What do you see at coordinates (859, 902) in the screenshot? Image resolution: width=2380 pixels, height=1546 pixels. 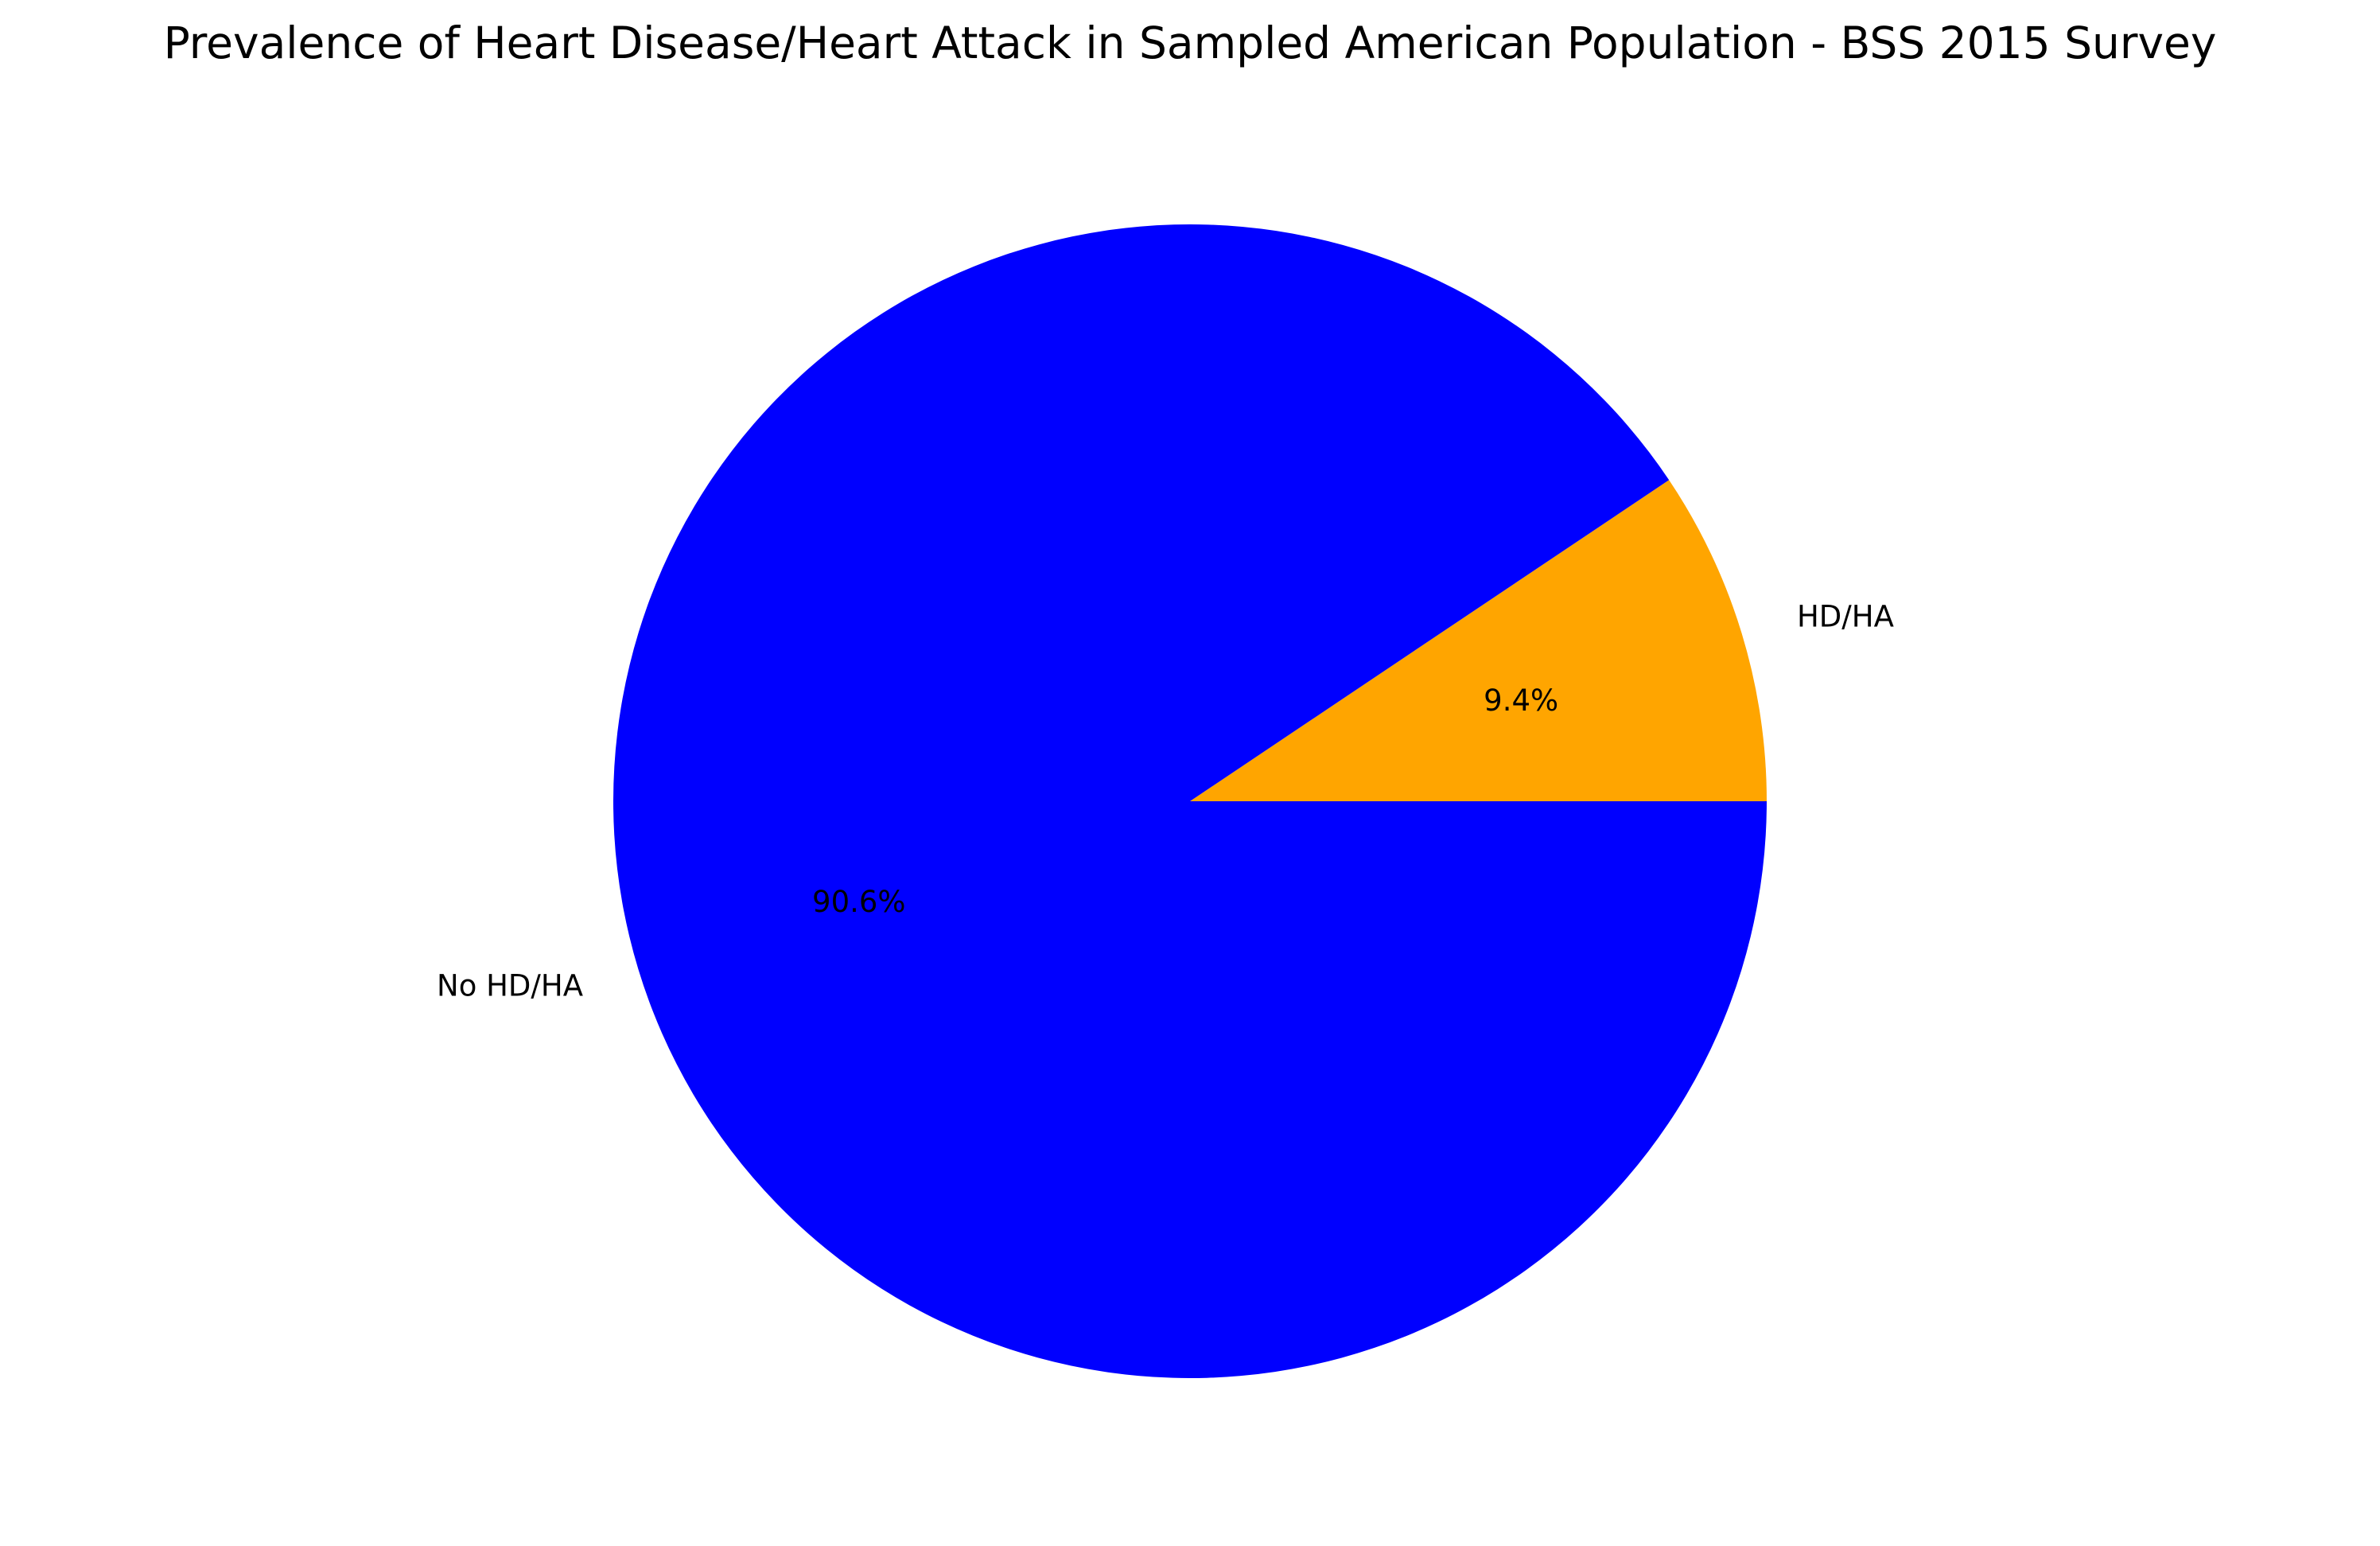 I see `pct-label-no-hd-ha: 90.6%` at bounding box center [859, 902].